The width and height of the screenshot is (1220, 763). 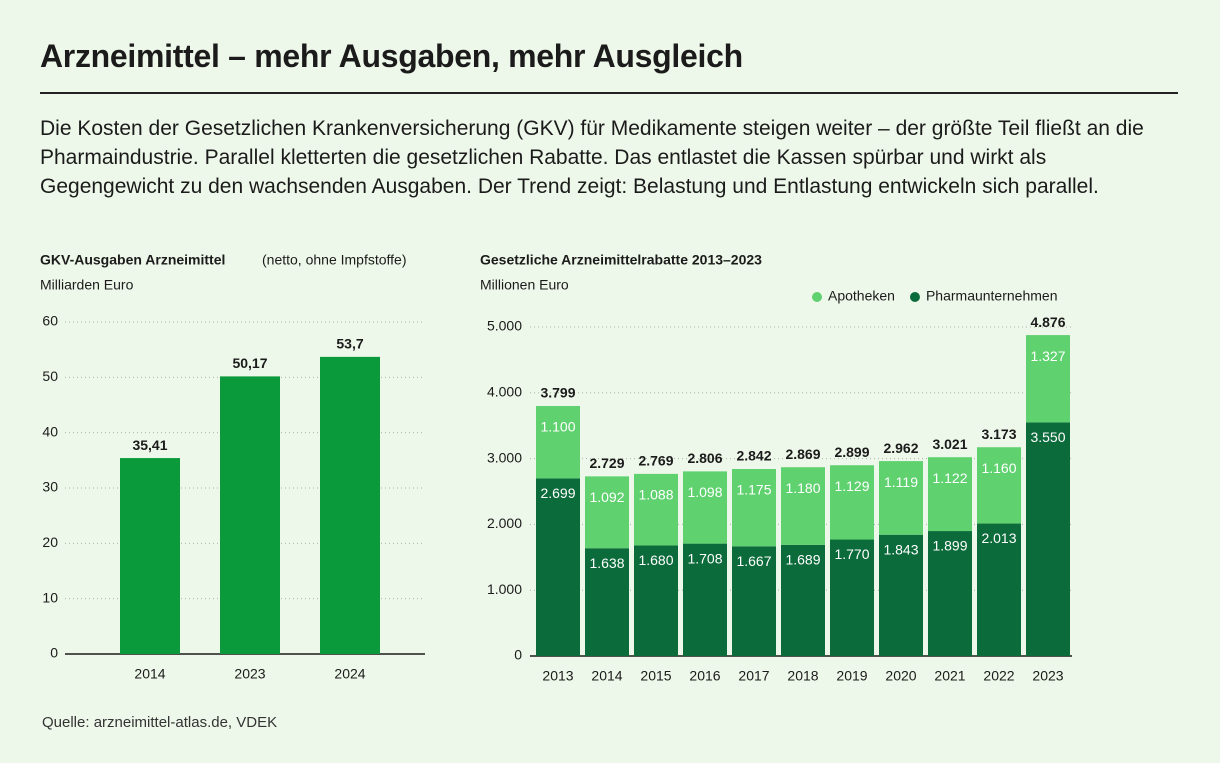 I want to click on x-tick-label: 2020, so click(x=900, y=676).